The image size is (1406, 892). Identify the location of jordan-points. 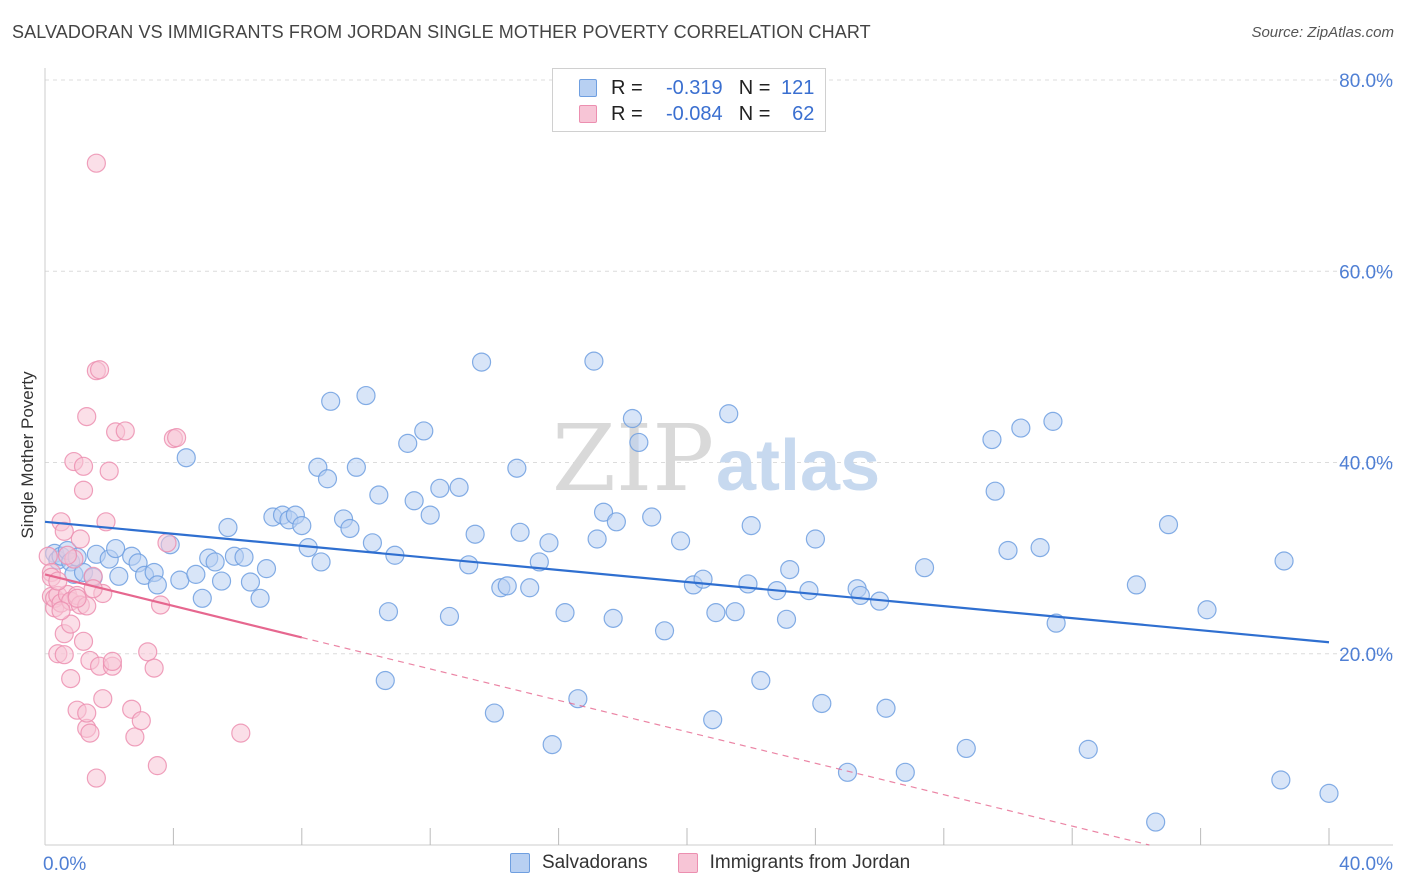
(144, 470).